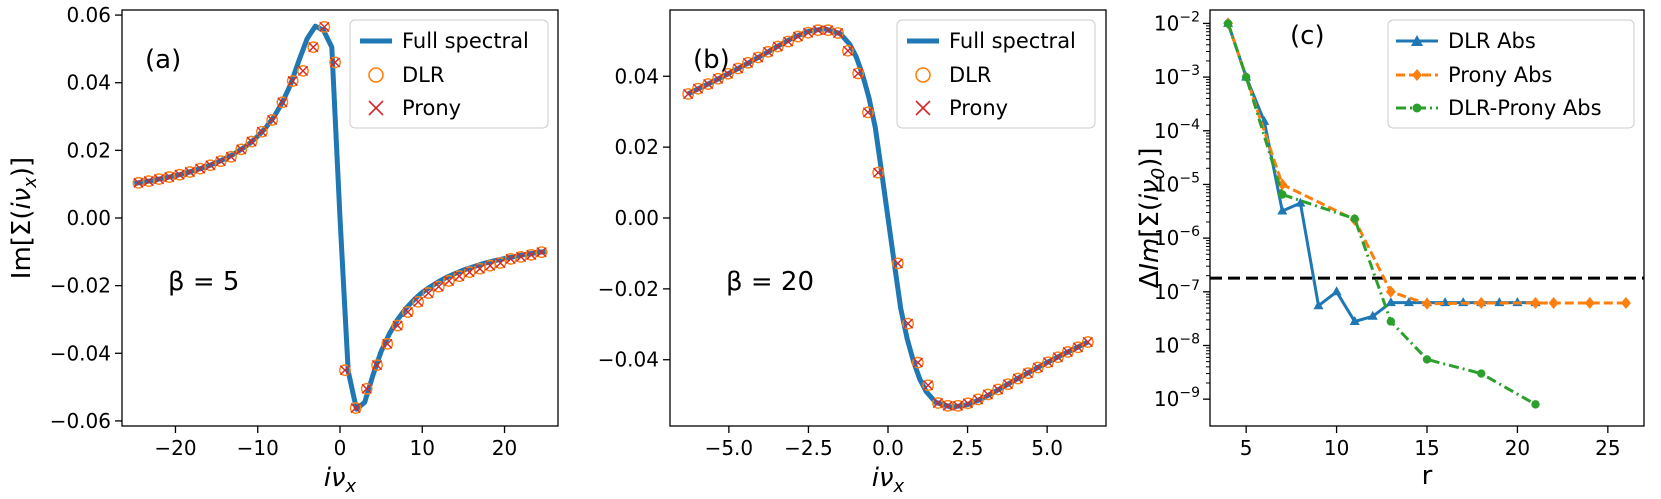 The width and height of the screenshot is (1661, 499). What do you see at coordinates (729, 448) in the screenshot?
I see `panel-b-x-tick-label: −5.0` at bounding box center [729, 448].